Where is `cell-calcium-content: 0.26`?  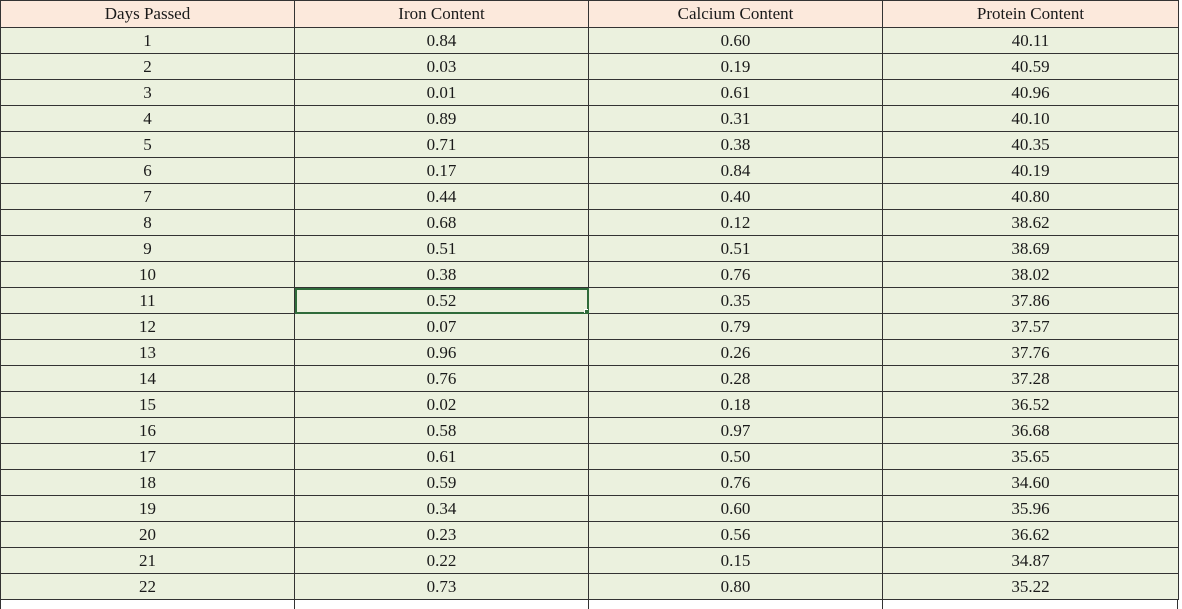
cell-calcium-content: 0.26 is located at coordinates (735, 352).